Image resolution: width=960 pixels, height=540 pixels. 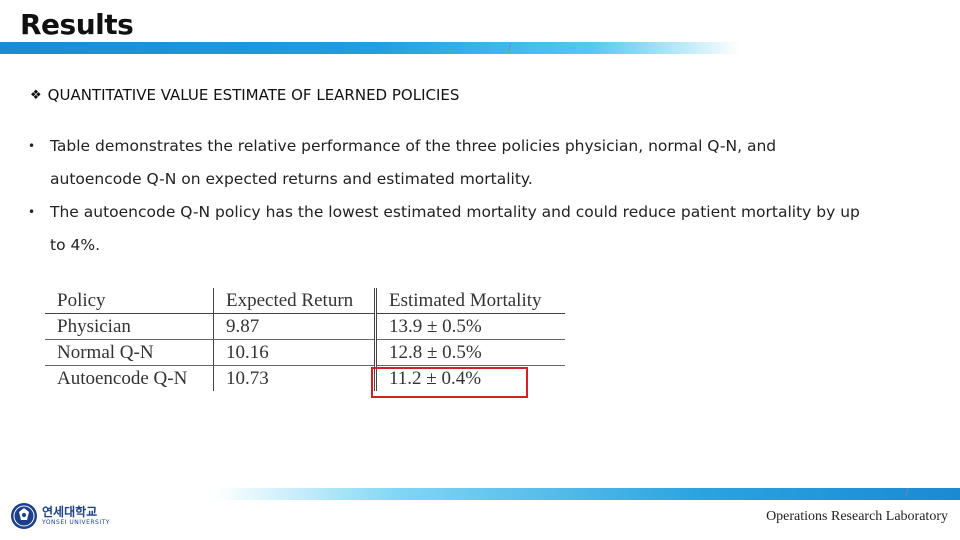 I want to click on cell-policy: Physician, so click(x=129, y=326).